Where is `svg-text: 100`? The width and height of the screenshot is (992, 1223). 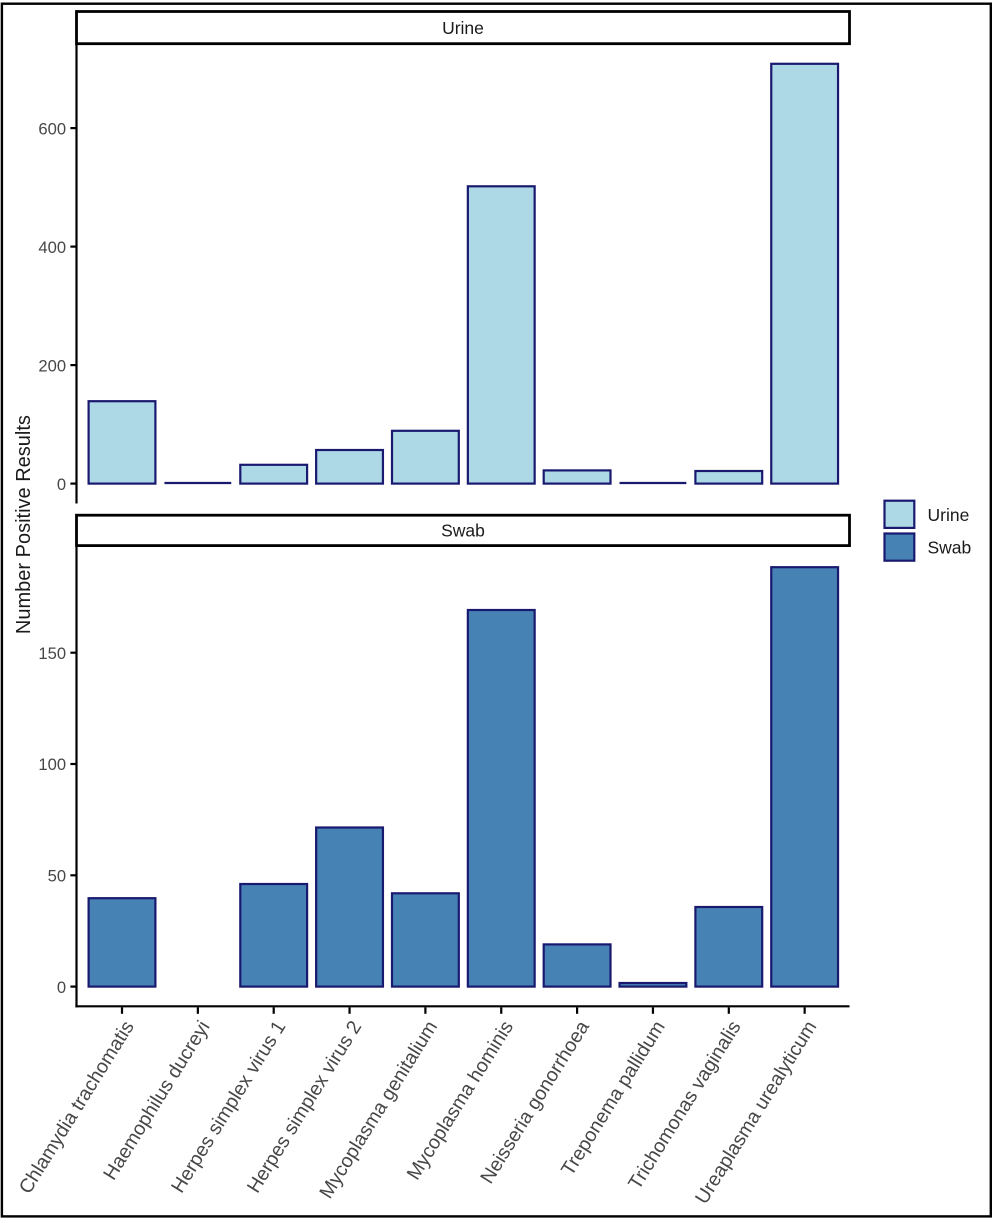 svg-text: 100 is located at coordinates (52, 764).